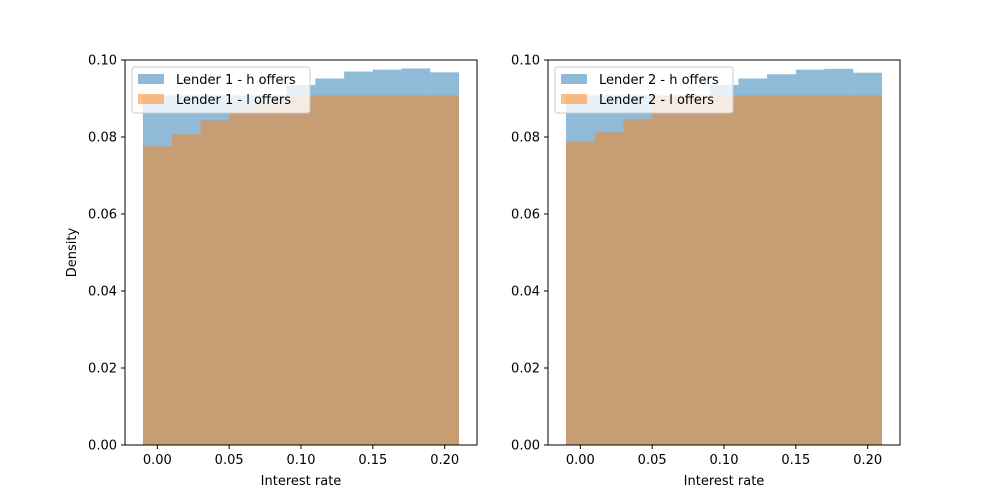  What do you see at coordinates (724, 481) in the screenshot?
I see `x-axis-label-lender-2: Interest rate` at bounding box center [724, 481].